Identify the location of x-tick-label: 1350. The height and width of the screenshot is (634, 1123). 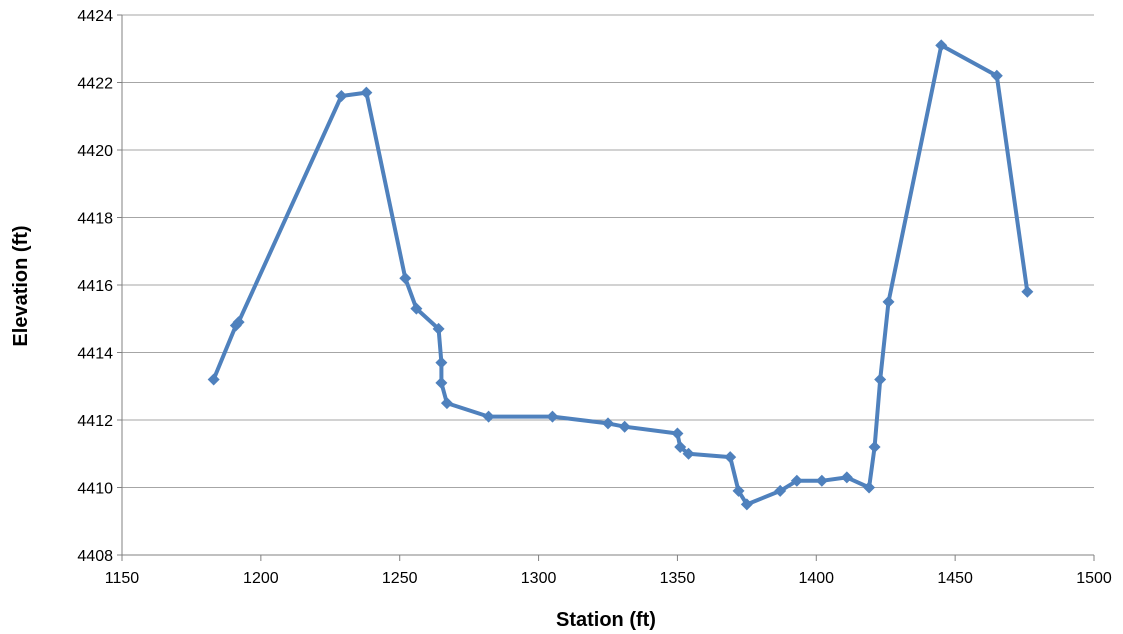
(678, 578).